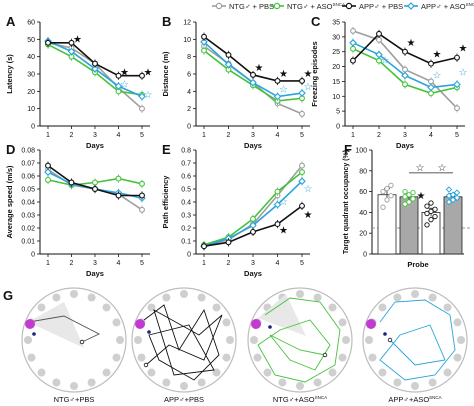 The width and height of the screenshot is (474, 406). Describe the element at coordinates (28, 229) in the screenshot. I see `y-tick-label: 0.02` at that location.